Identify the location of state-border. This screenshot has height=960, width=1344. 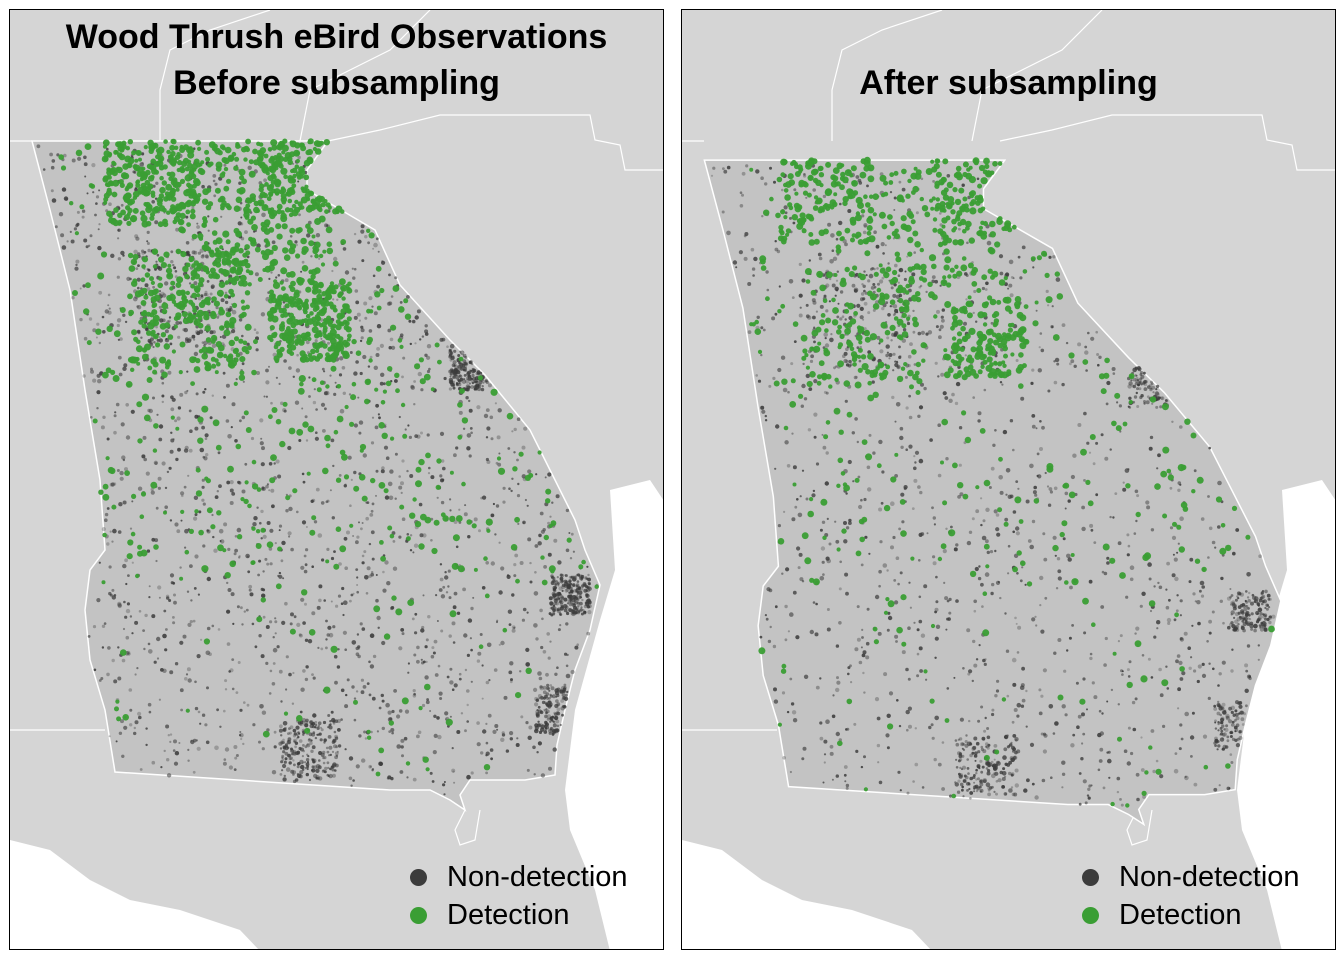
(1139, 827).